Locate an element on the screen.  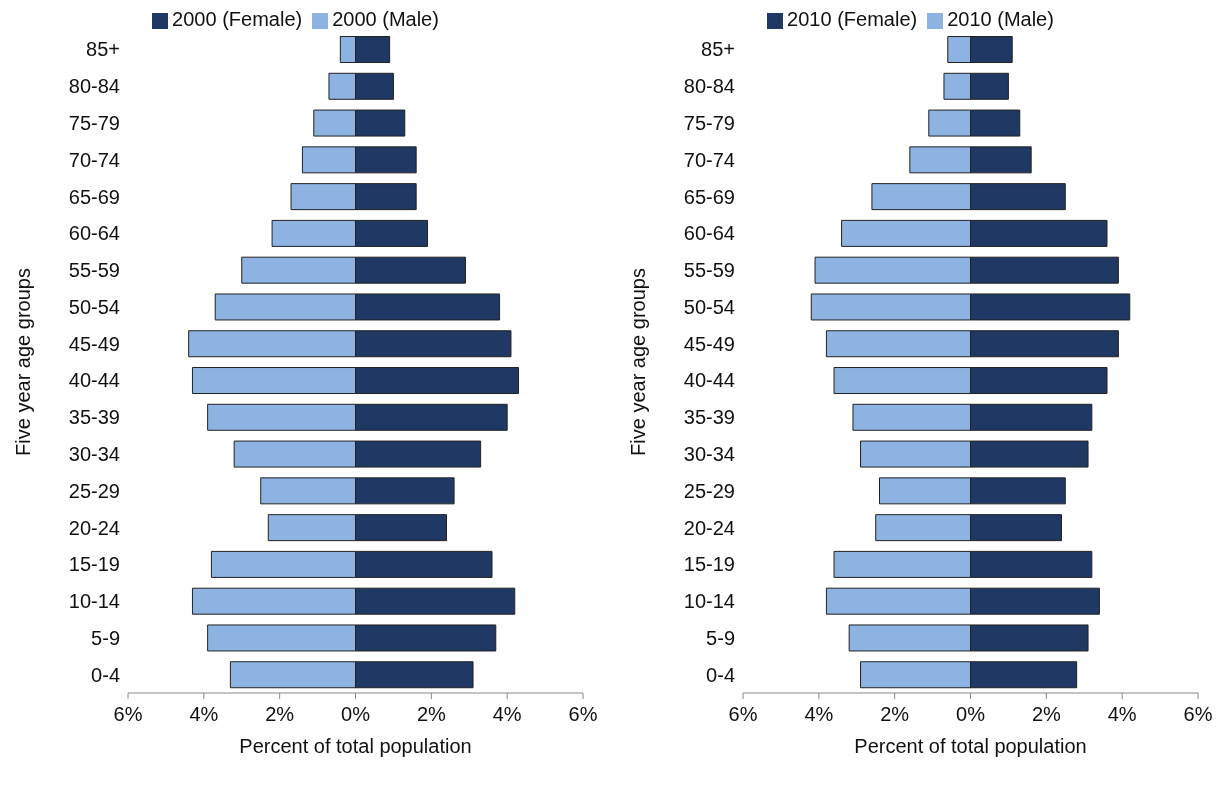
legend-label: 2000 (Female) is located at coordinates (237, 19).